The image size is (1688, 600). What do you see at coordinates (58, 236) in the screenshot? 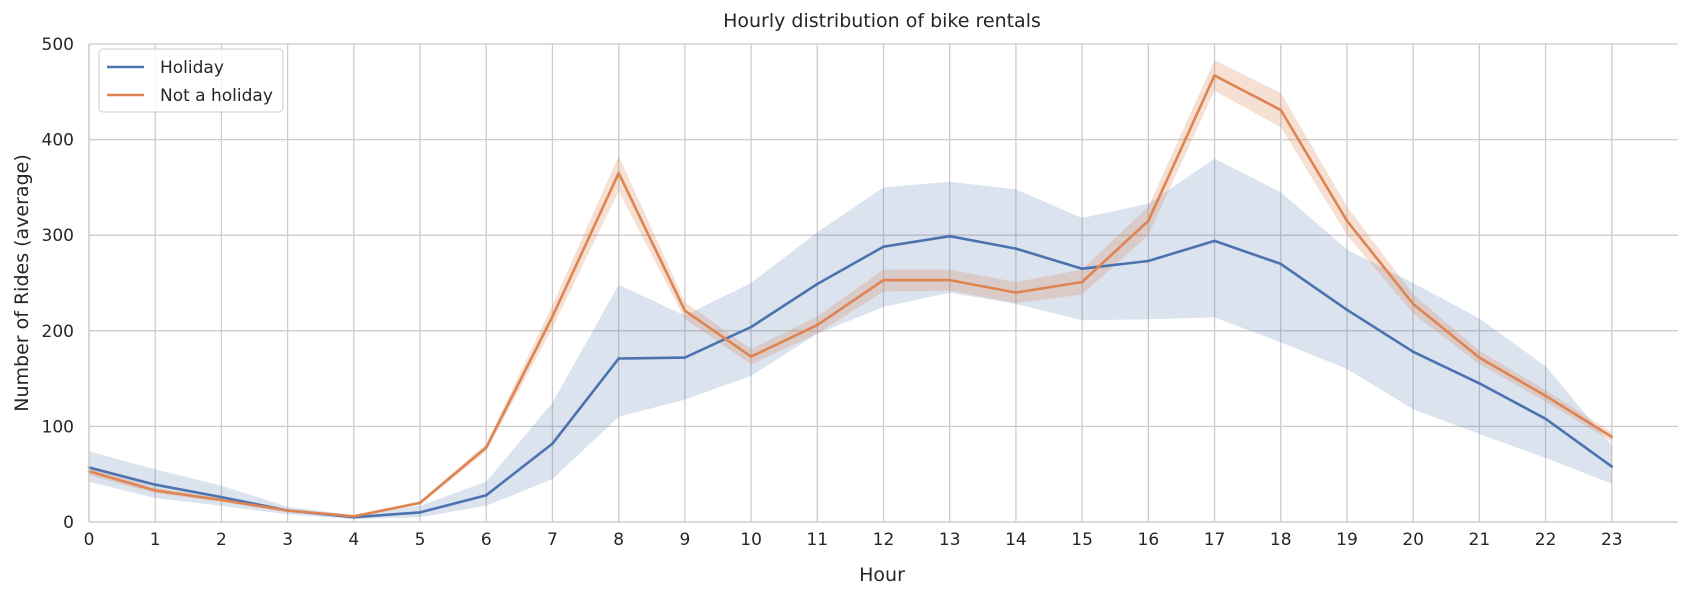
I see `y-tick-label: 300` at bounding box center [58, 236].